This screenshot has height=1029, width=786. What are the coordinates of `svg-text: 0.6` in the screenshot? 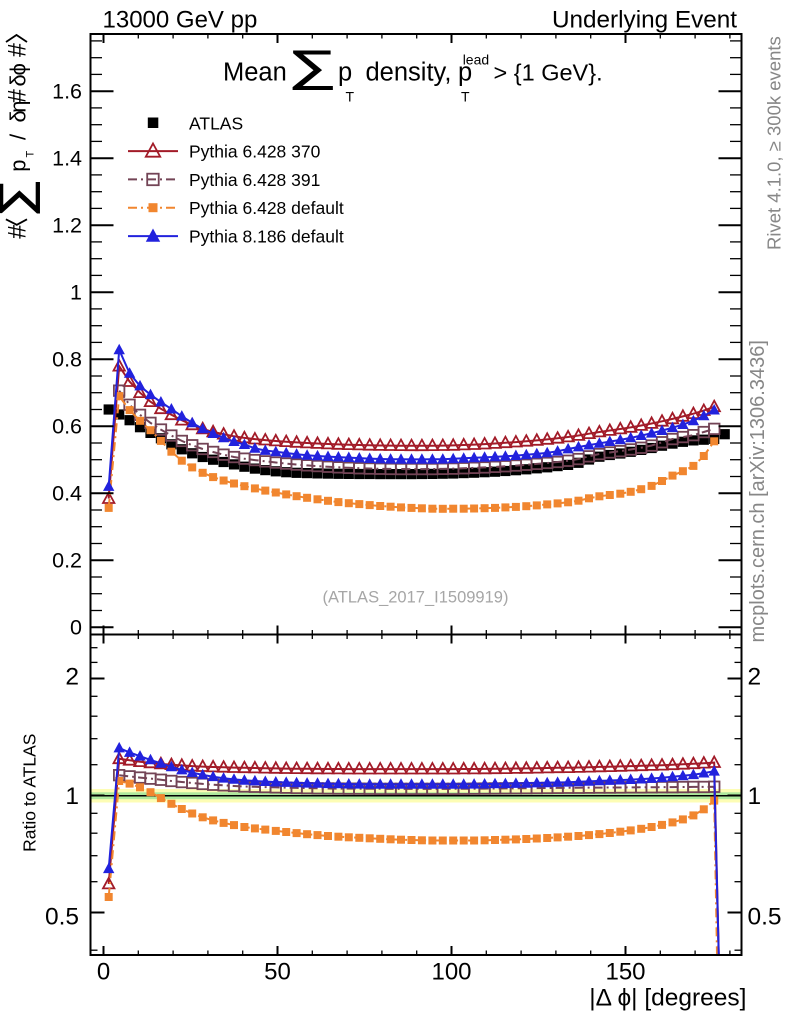 It's located at (67, 427).